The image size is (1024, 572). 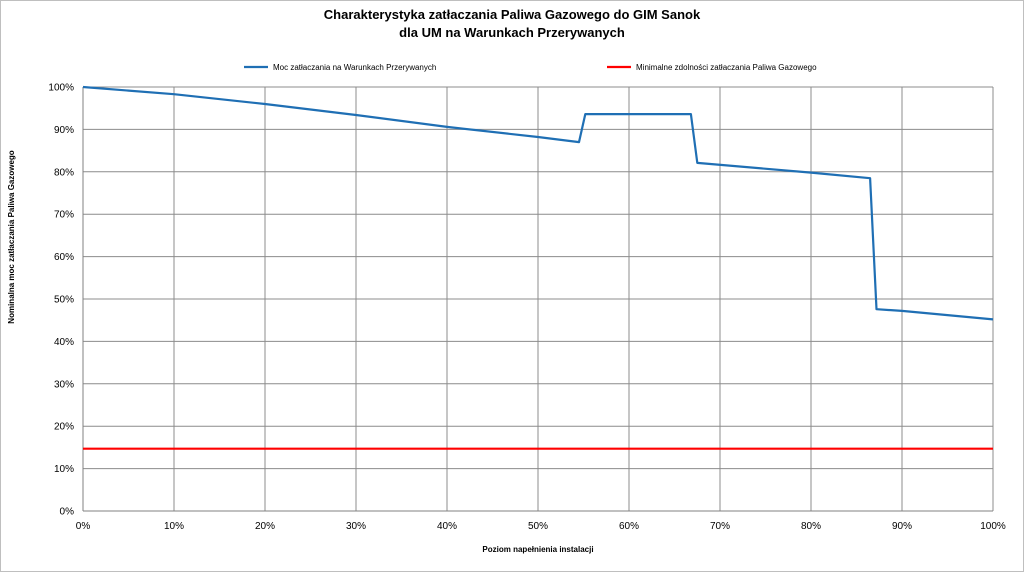 I want to click on y-tick-label: 10%, so click(x=64, y=469).